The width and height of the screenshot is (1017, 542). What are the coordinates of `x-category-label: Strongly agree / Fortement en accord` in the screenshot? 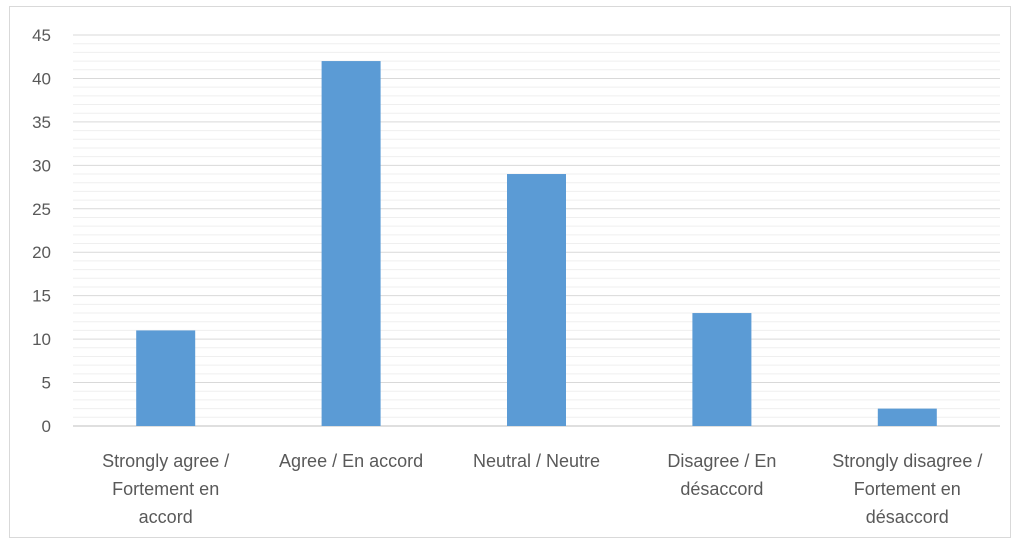 It's located at (165, 489).